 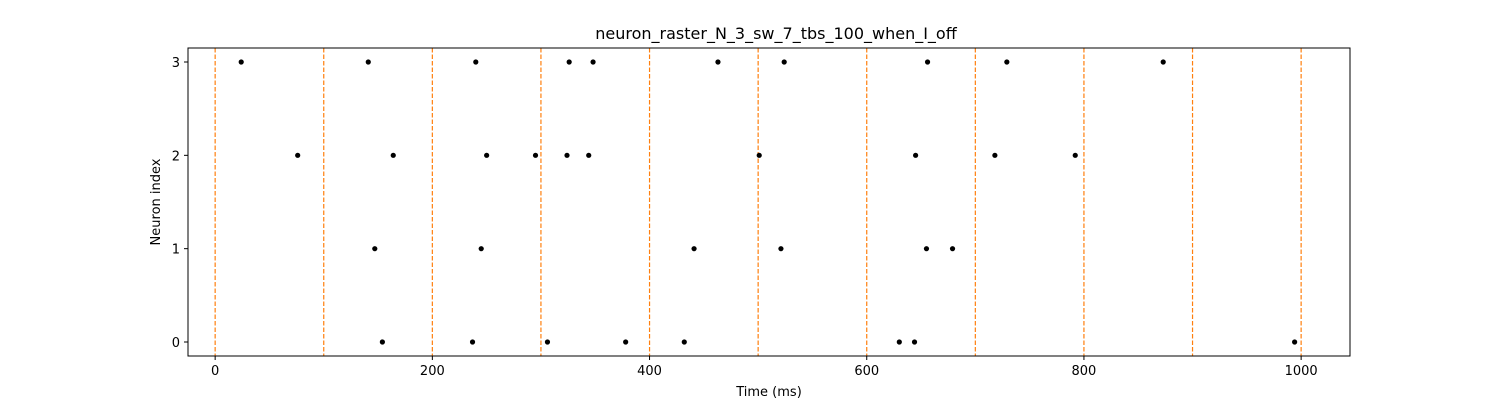 I want to click on y-axis-label: Neuron index, so click(x=156, y=201).